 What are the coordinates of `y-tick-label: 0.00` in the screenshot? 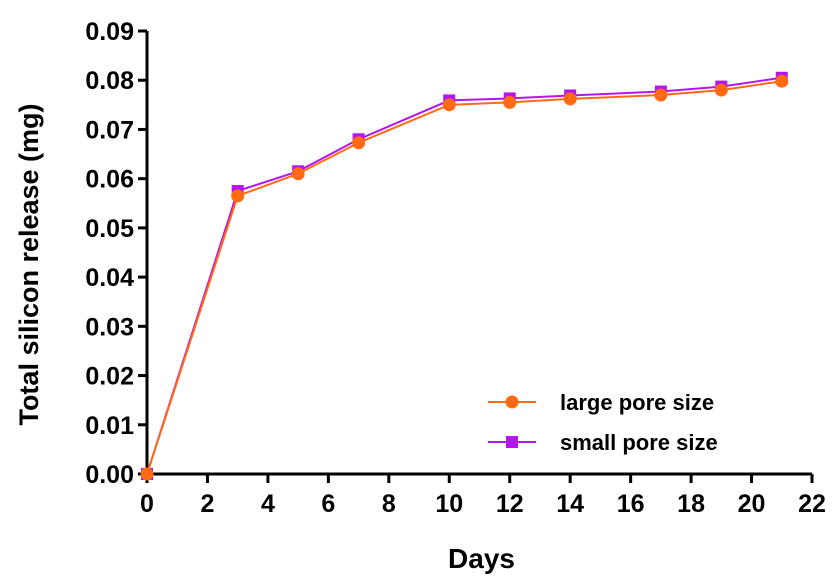 It's located at (109, 475).